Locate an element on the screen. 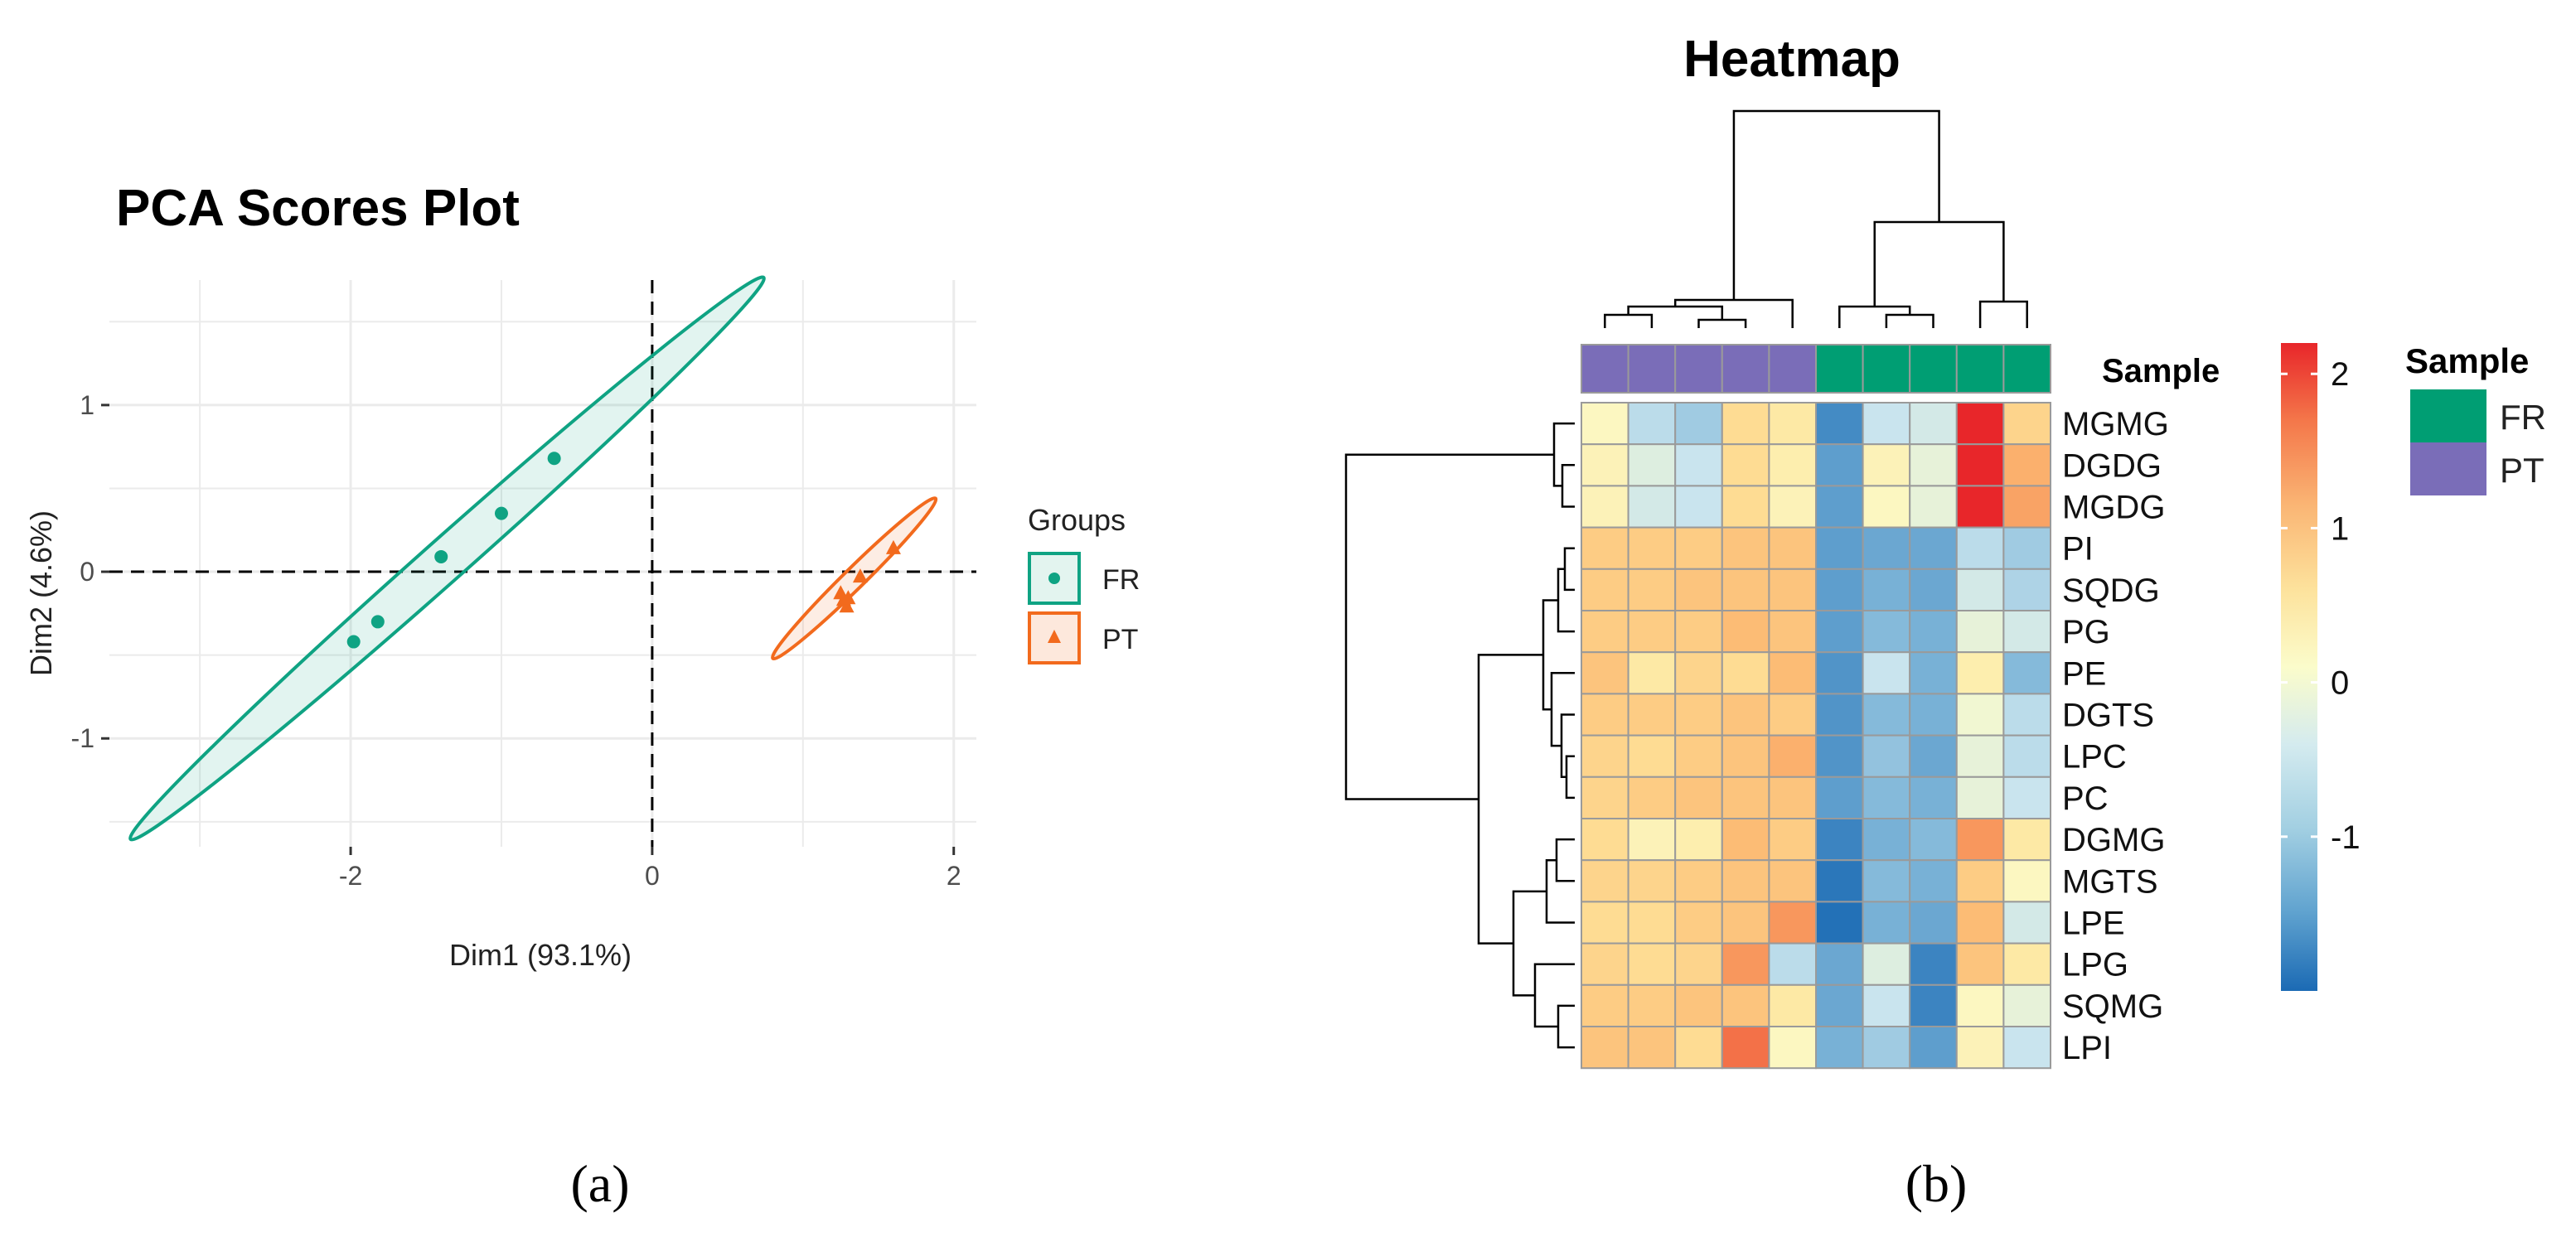 The height and width of the screenshot is (1237, 2576). pca-legend-fr-swatch is located at coordinates (1054, 578).